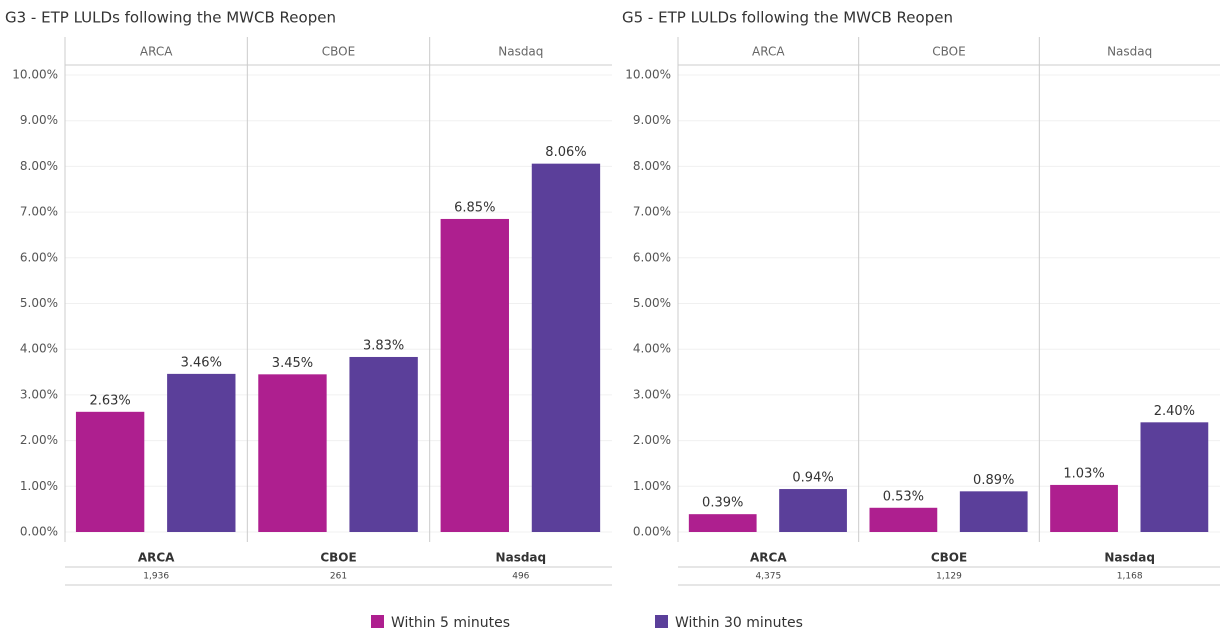 The image size is (1220, 634). Describe the element at coordinates (109, 400) in the screenshot. I see `value-label: 2.63%` at that location.